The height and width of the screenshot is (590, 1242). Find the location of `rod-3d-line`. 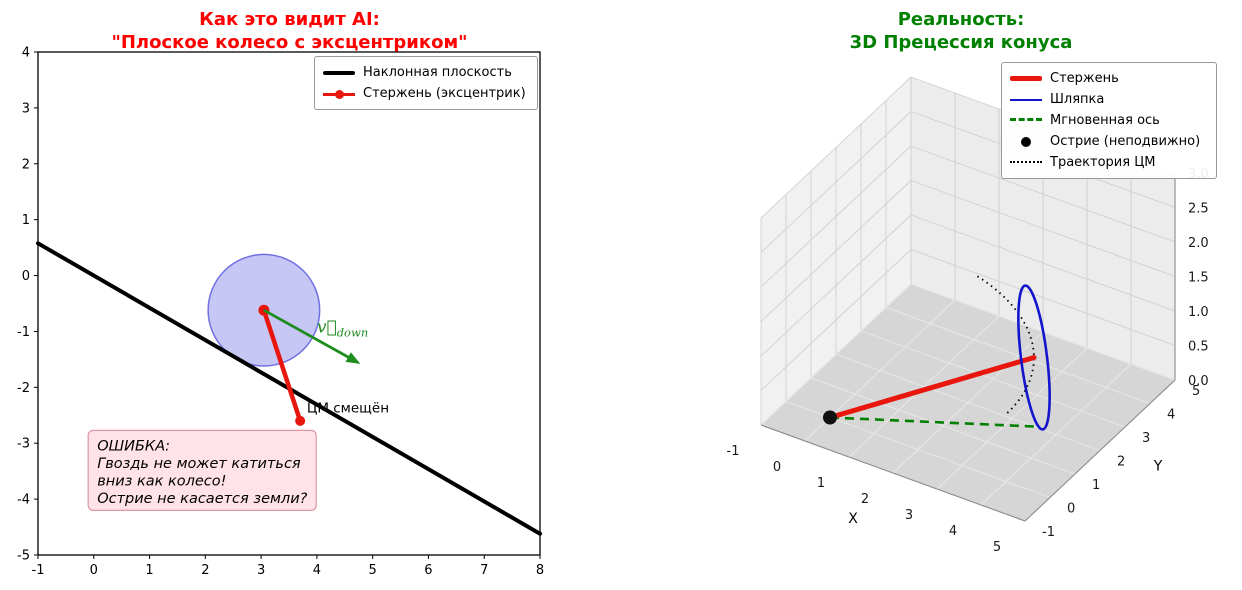

rod-3d-line is located at coordinates (932, 387).